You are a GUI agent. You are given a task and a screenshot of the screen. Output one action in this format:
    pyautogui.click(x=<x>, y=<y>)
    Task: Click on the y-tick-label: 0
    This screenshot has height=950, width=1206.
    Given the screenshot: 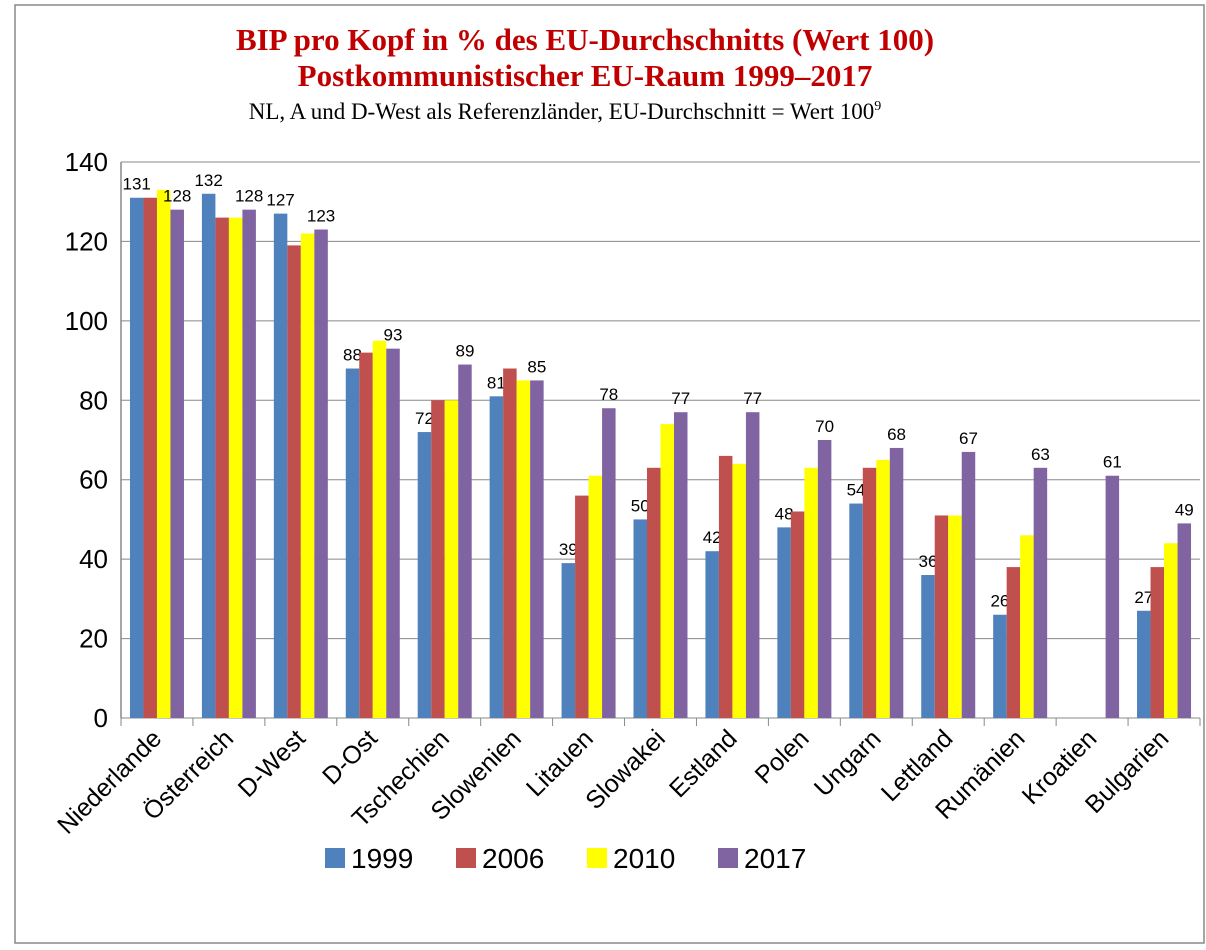 What is the action you would take?
    pyautogui.click(x=101, y=718)
    